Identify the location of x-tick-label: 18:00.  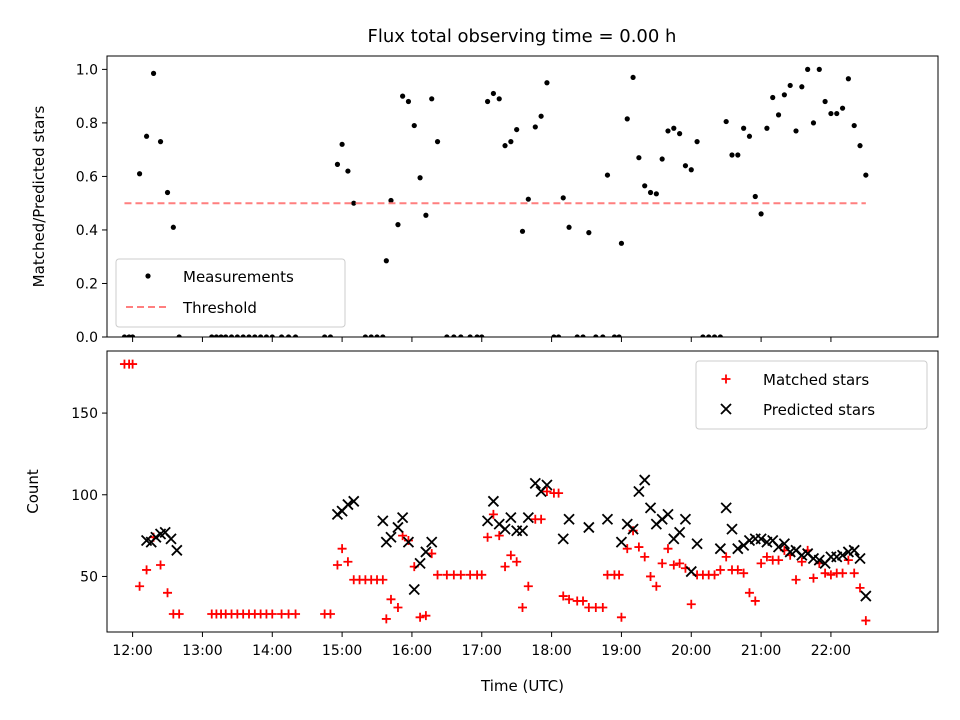
(551, 651).